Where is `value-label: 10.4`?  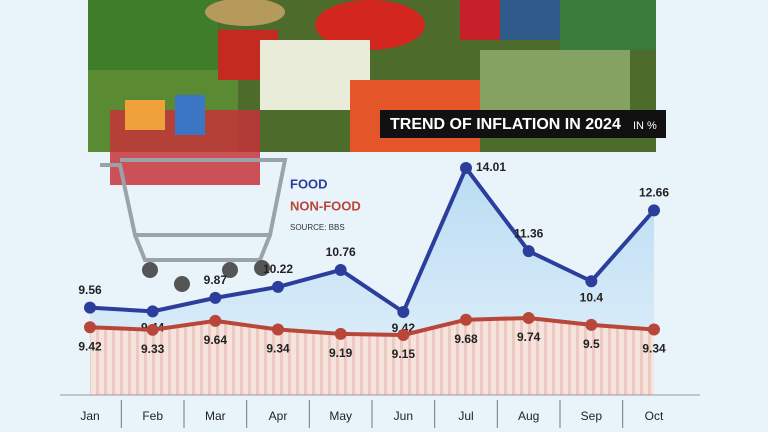 value-label: 10.4 is located at coordinates (592, 297).